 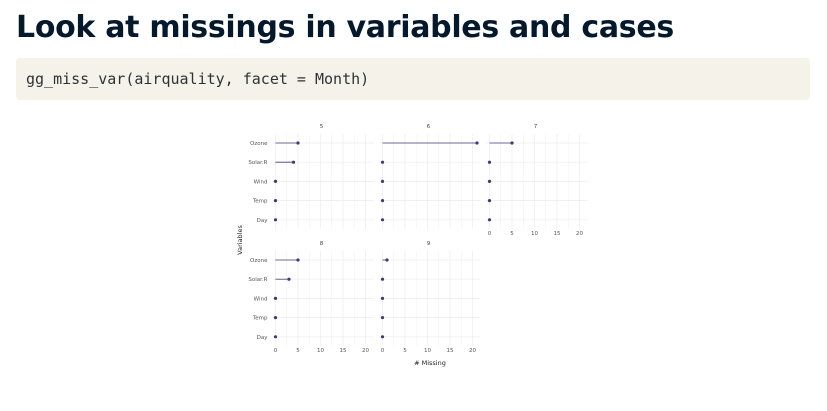 What do you see at coordinates (413, 79) in the screenshot?
I see `code-block: gg_miss_var(airquality, facet = Month)` at bounding box center [413, 79].